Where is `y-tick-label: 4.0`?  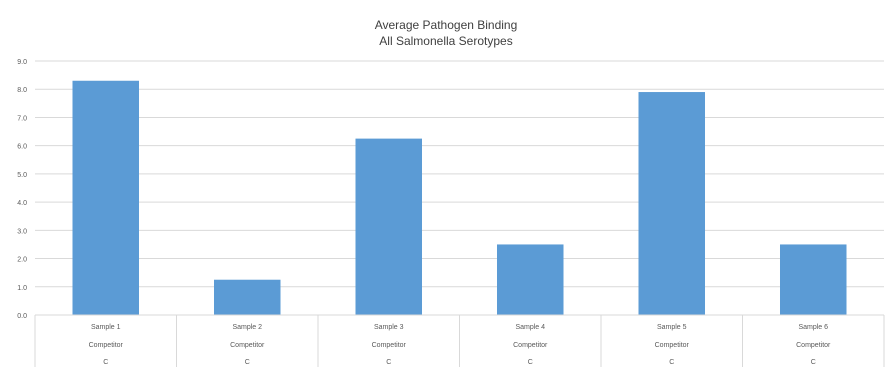 y-tick-label: 4.0 is located at coordinates (22, 203).